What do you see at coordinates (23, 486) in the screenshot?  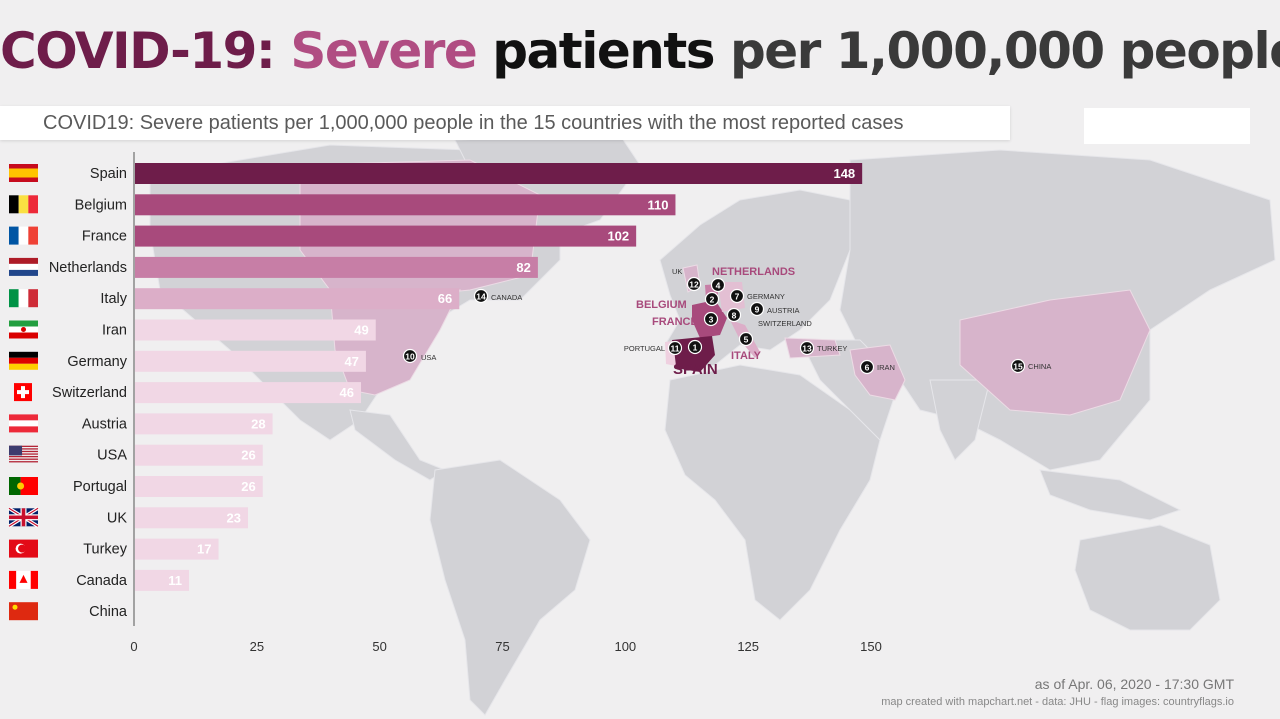 I see `portugal-flag-icon` at bounding box center [23, 486].